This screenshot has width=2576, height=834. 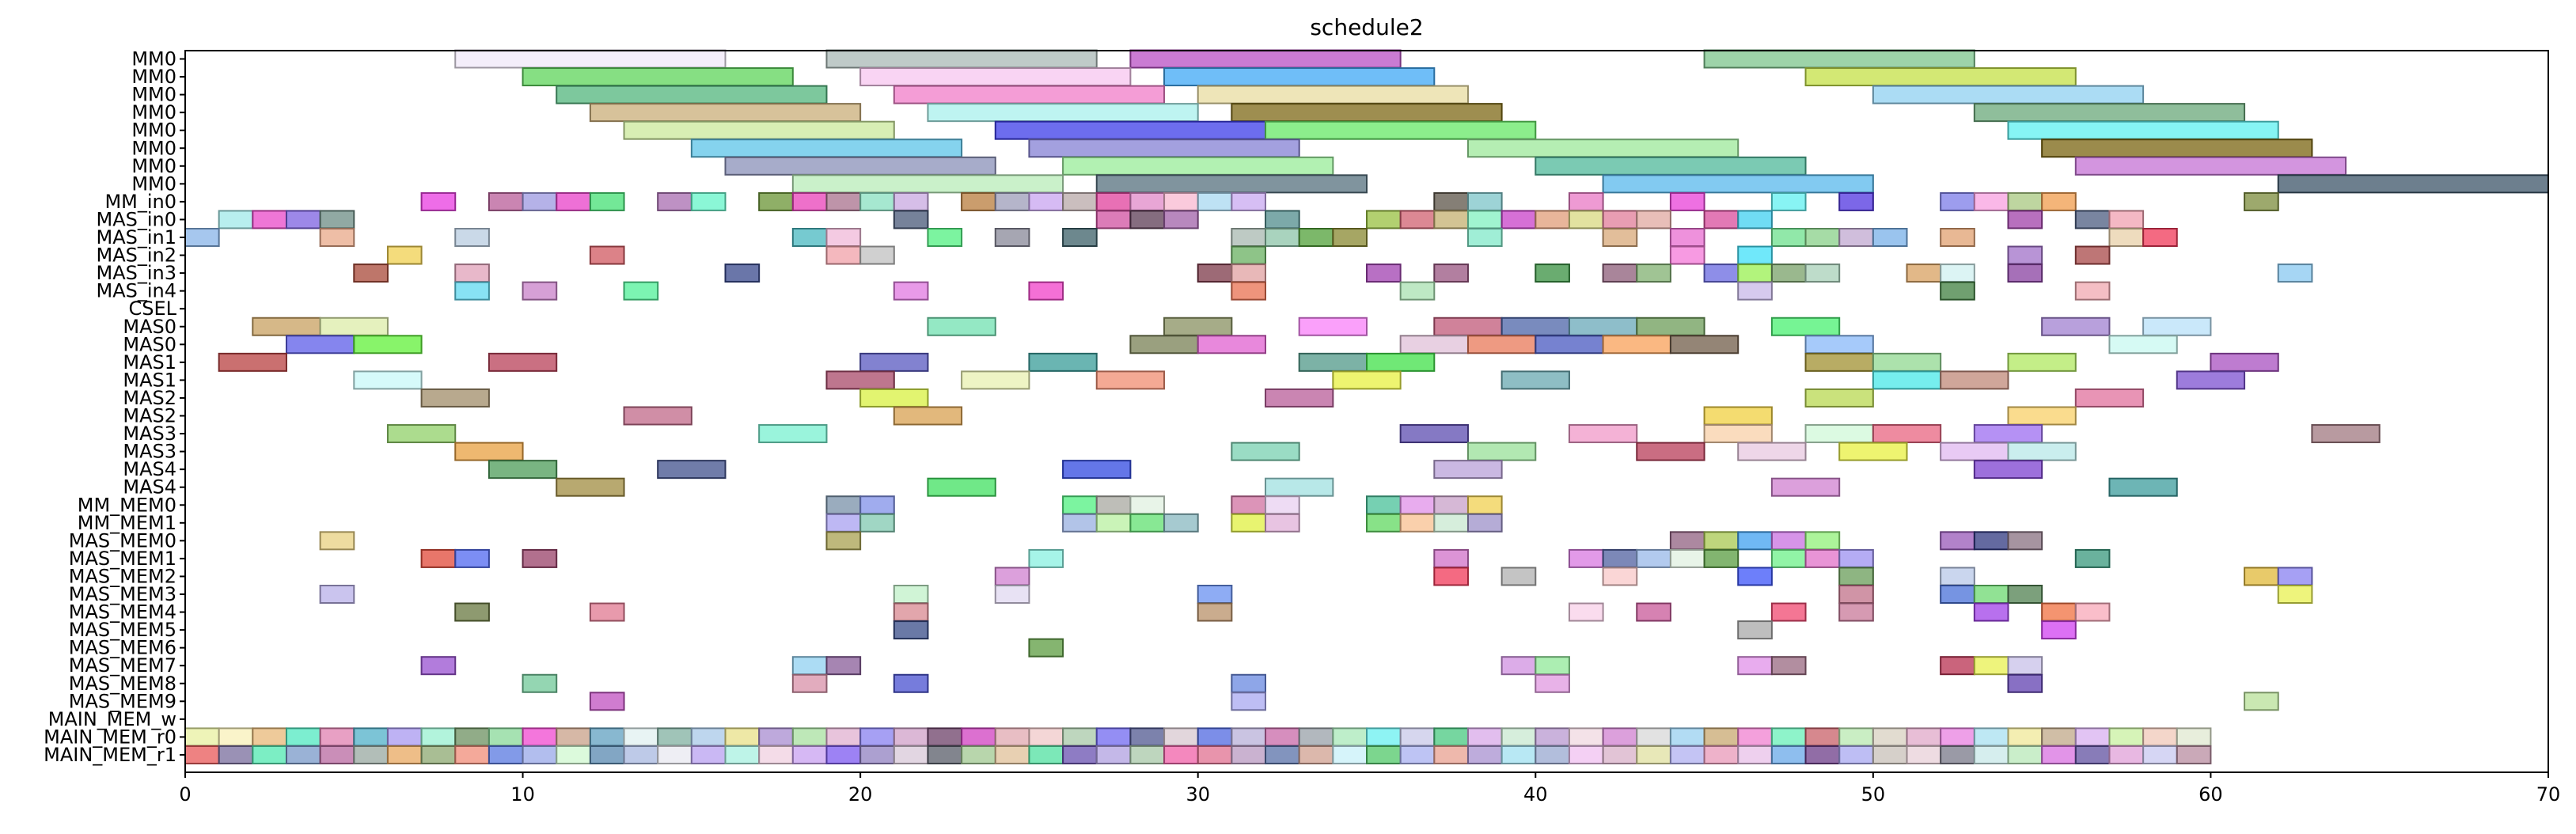 I want to click on x-axis: 0 10 20 30 40 50 60 70, so click(x=1369, y=789).